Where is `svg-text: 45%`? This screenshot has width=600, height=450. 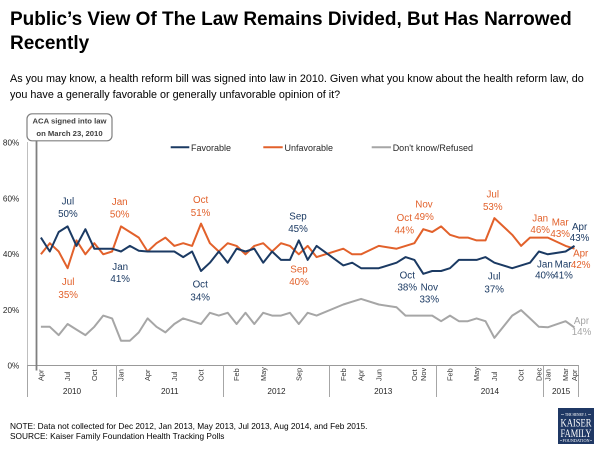 svg-text: 45% is located at coordinates (298, 229).